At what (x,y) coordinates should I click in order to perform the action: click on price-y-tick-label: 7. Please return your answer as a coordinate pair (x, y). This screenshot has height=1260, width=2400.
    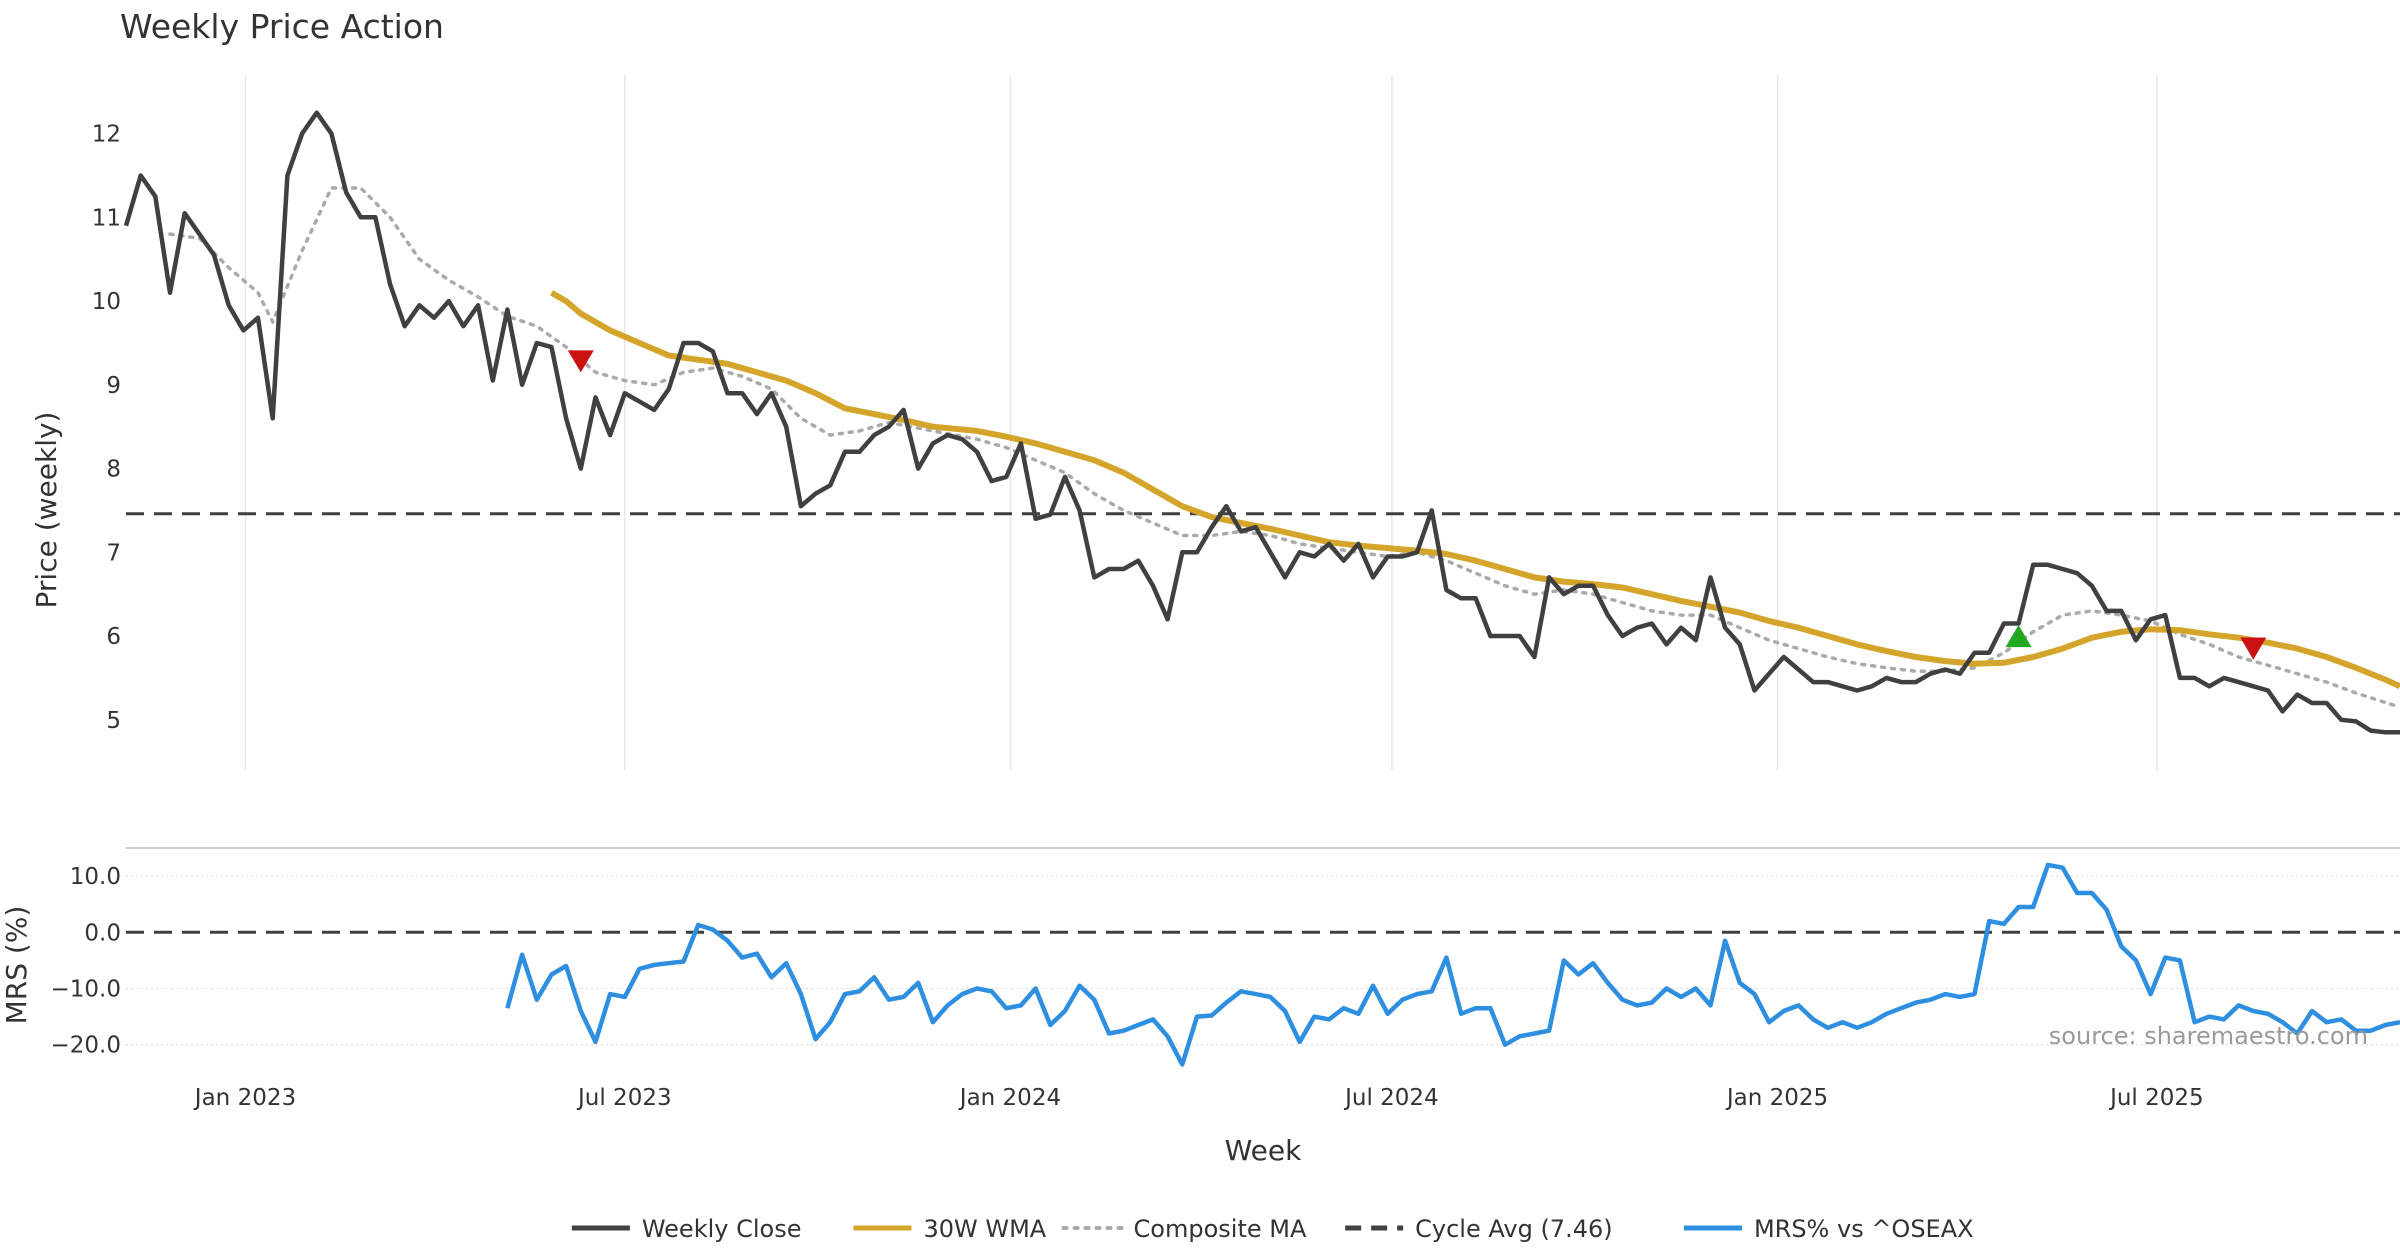
    Looking at the image, I should click on (113, 553).